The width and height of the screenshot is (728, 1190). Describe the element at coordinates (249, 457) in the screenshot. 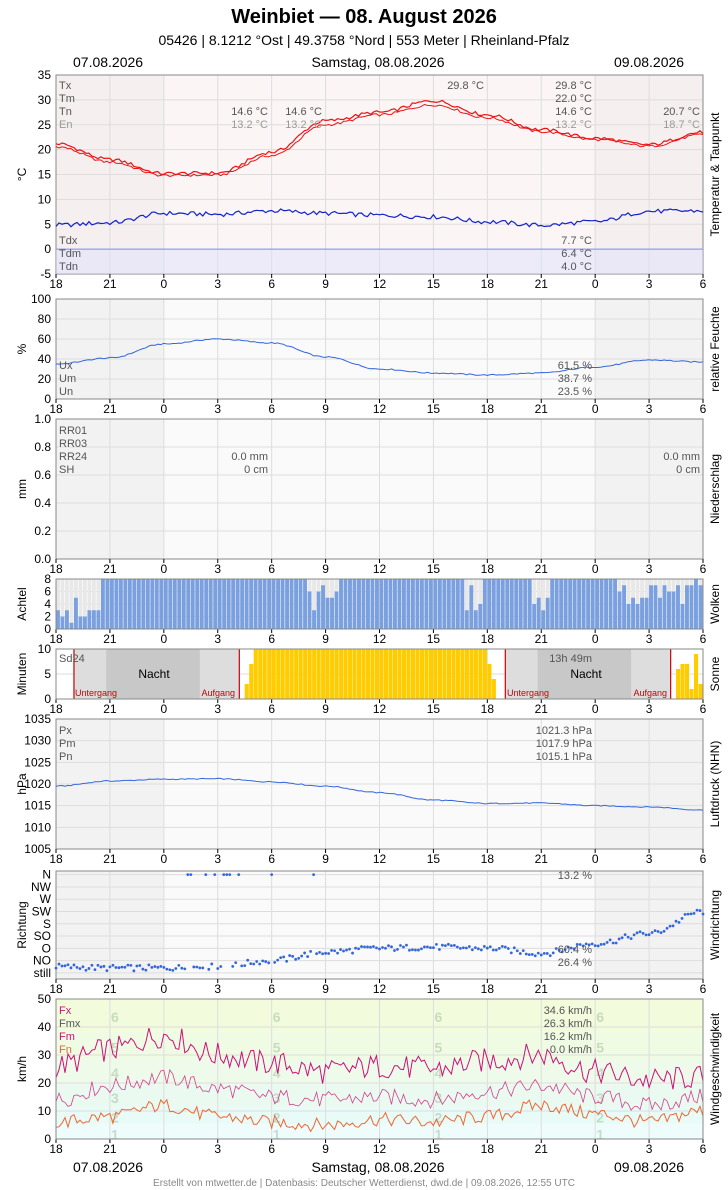

I see `rr-annotation: 0.0 mm` at that location.